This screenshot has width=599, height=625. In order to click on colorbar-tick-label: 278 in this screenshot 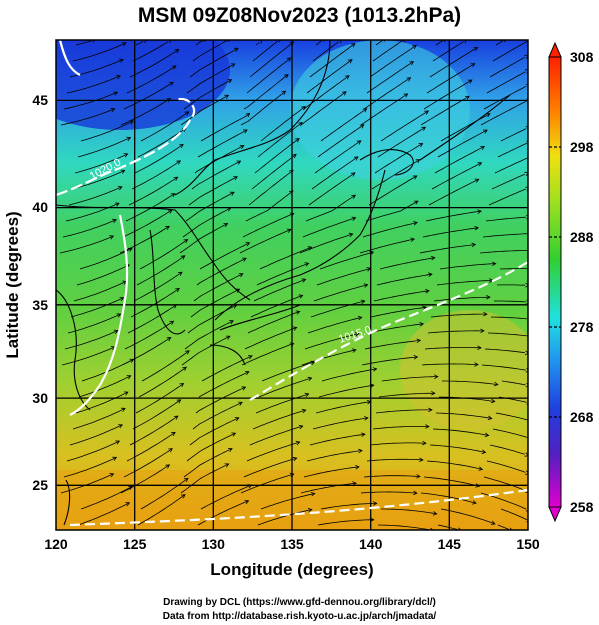, I will do `click(582, 327)`.